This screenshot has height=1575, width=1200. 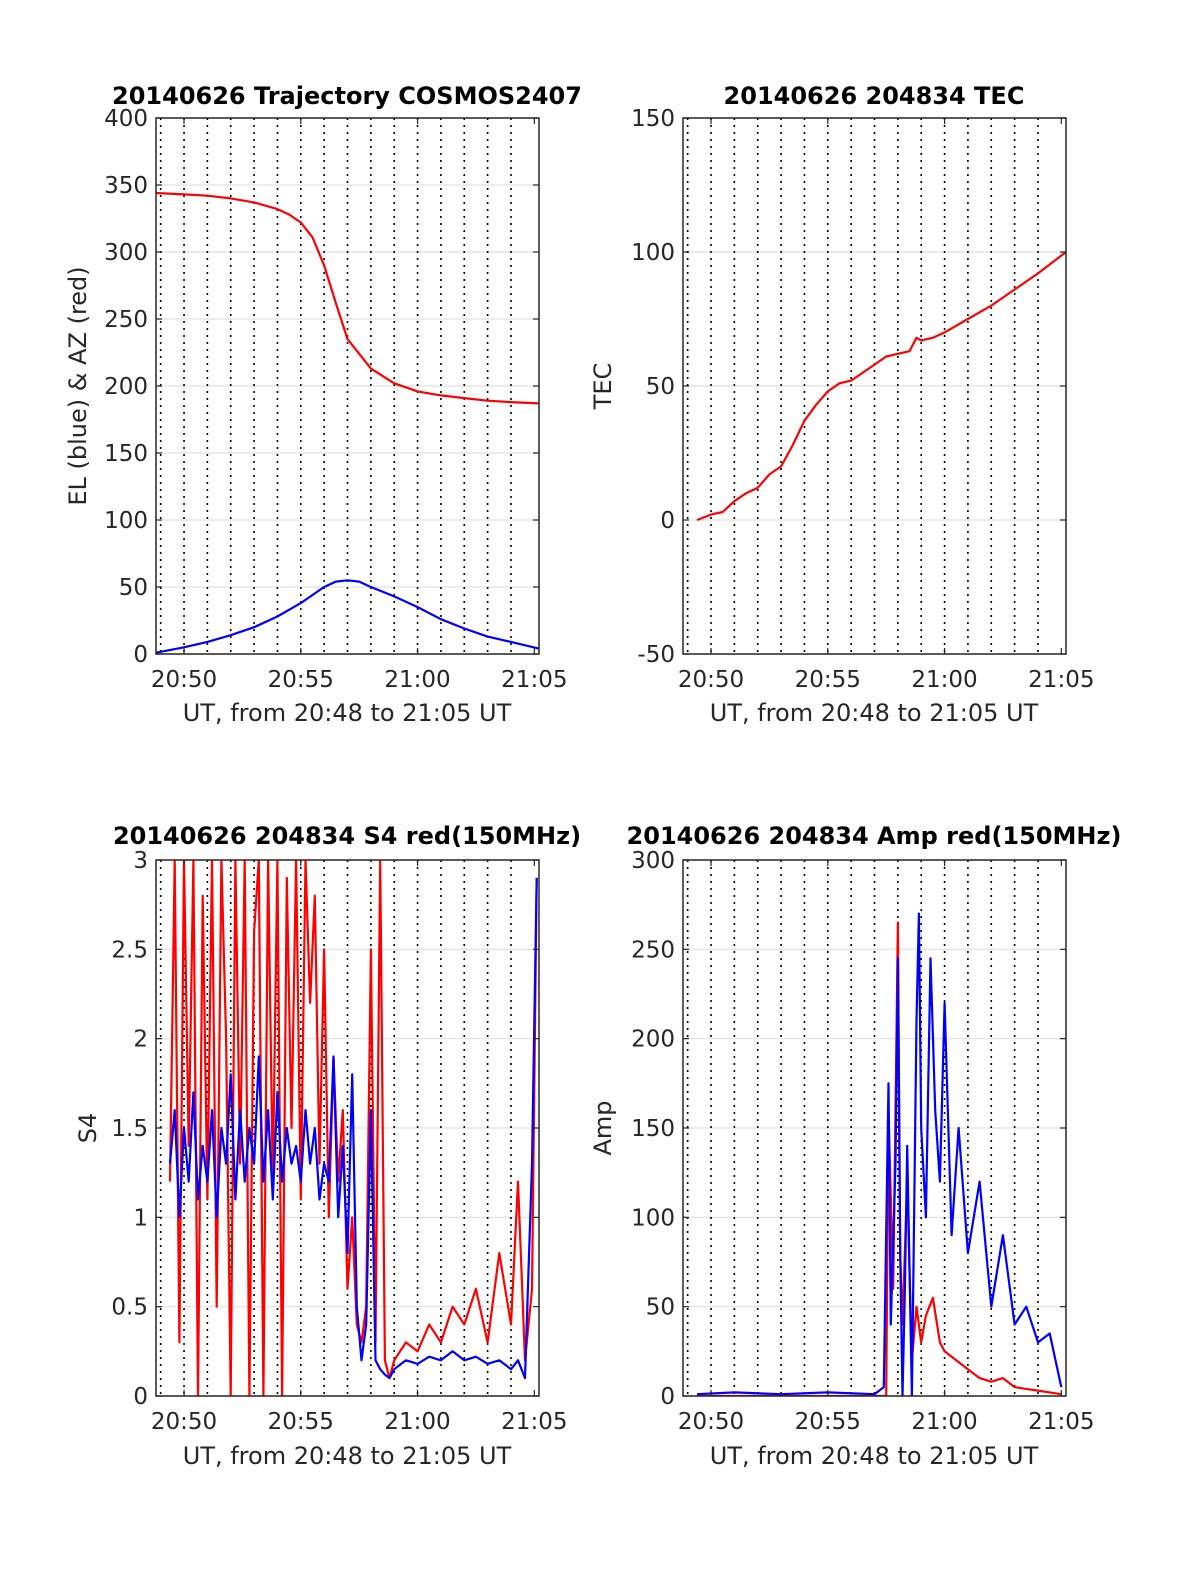 What do you see at coordinates (347, 96) in the screenshot?
I see `panel-title: 20140626 Trajectory COSMOS2407` at bounding box center [347, 96].